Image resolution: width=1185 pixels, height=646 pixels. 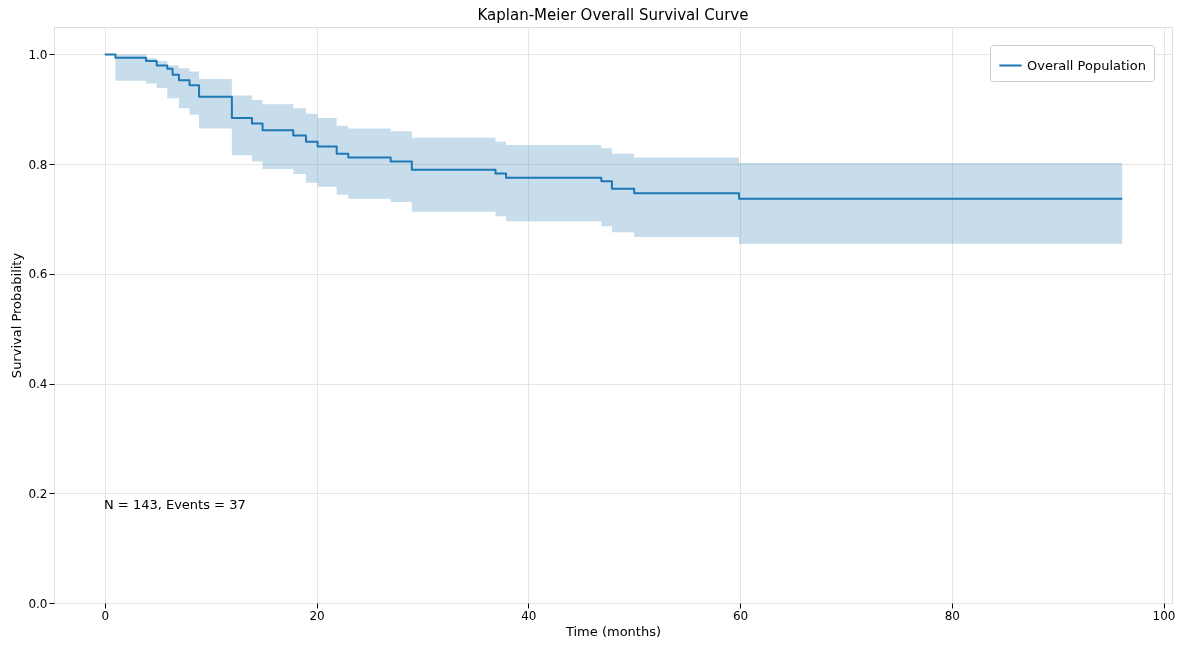 I want to click on y-axis-title: Survival Probability, so click(x=17, y=315).